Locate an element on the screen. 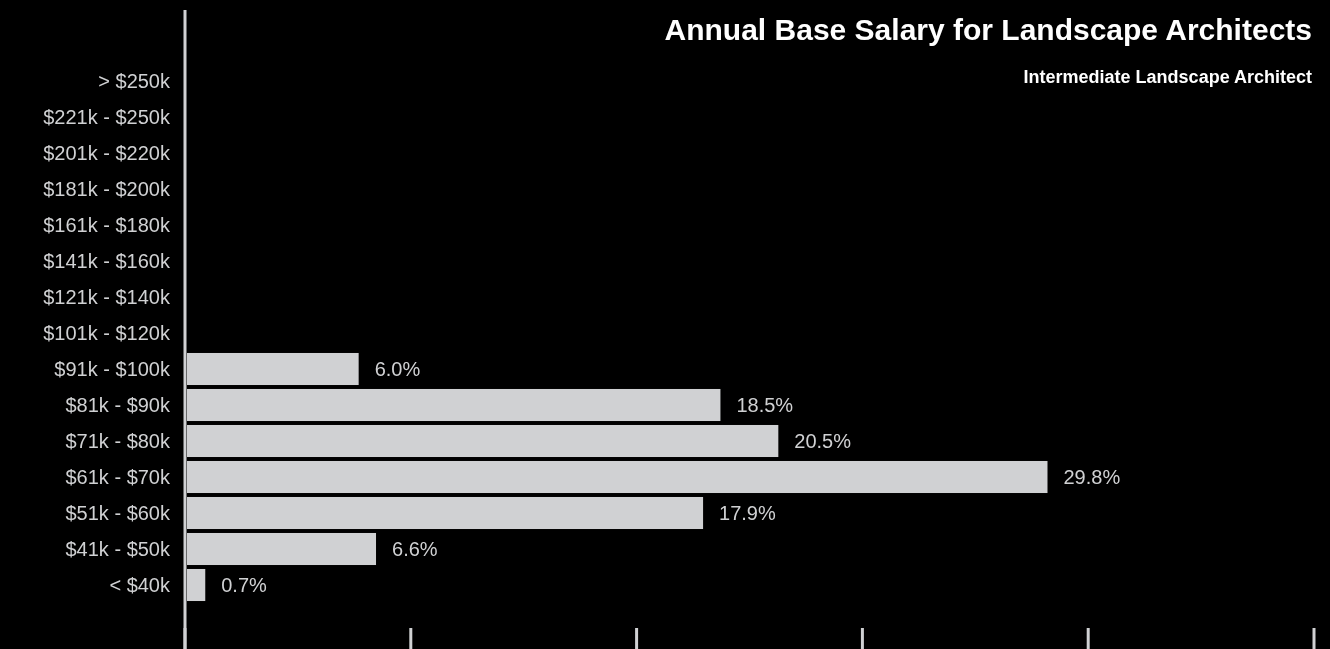 This screenshot has height=649, width=1330. data-label: 6.0% is located at coordinates (397, 369).